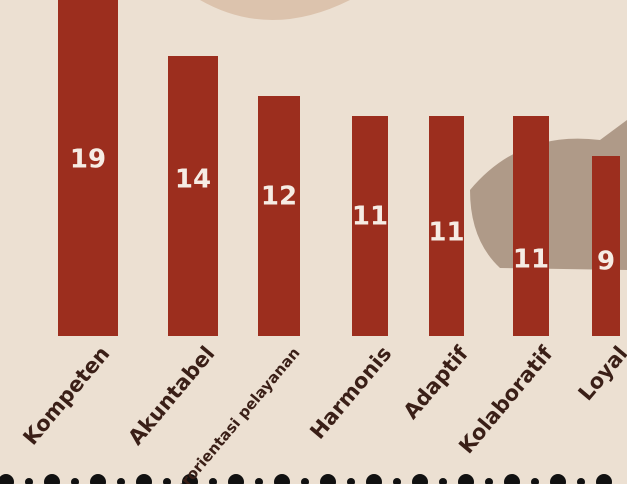 The height and width of the screenshot is (484, 627). I want to click on value-label: 9, so click(606, 262).